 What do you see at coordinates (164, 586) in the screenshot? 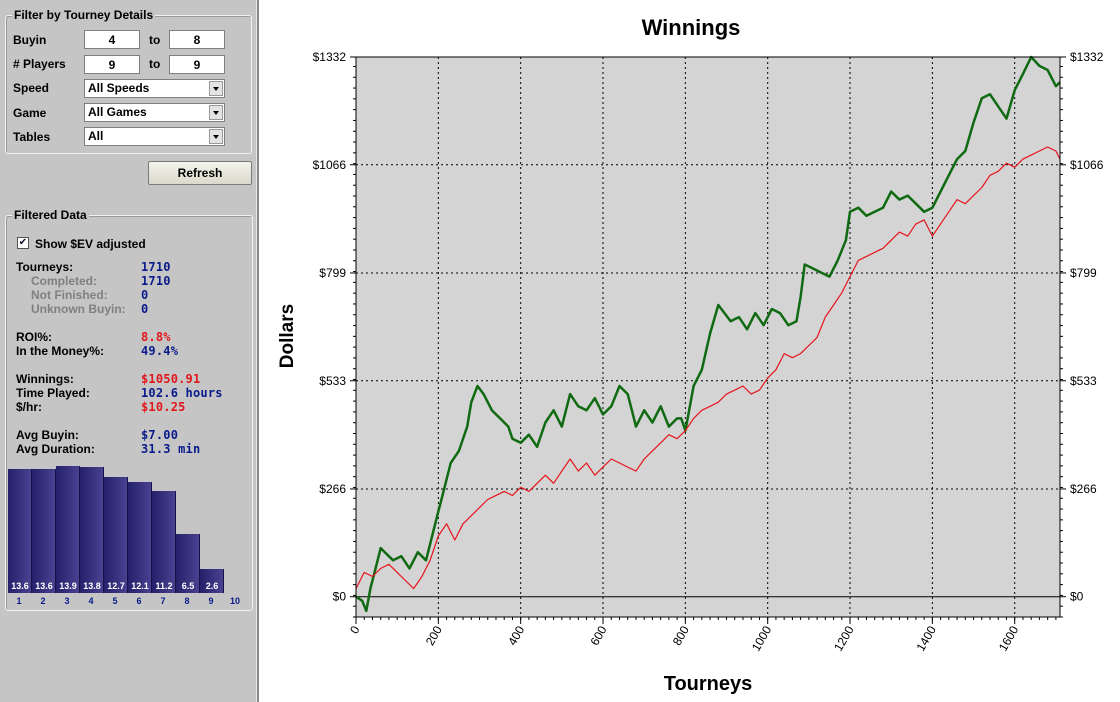
I see `histogram-bar-label: 11.2` at bounding box center [164, 586].